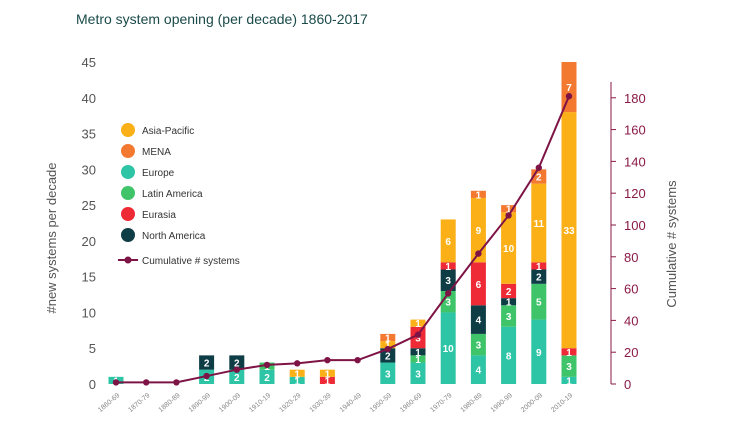 The image size is (746, 427). Describe the element at coordinates (671, 244) in the screenshot. I see `right-axis-label: Cumulative # systems` at that location.